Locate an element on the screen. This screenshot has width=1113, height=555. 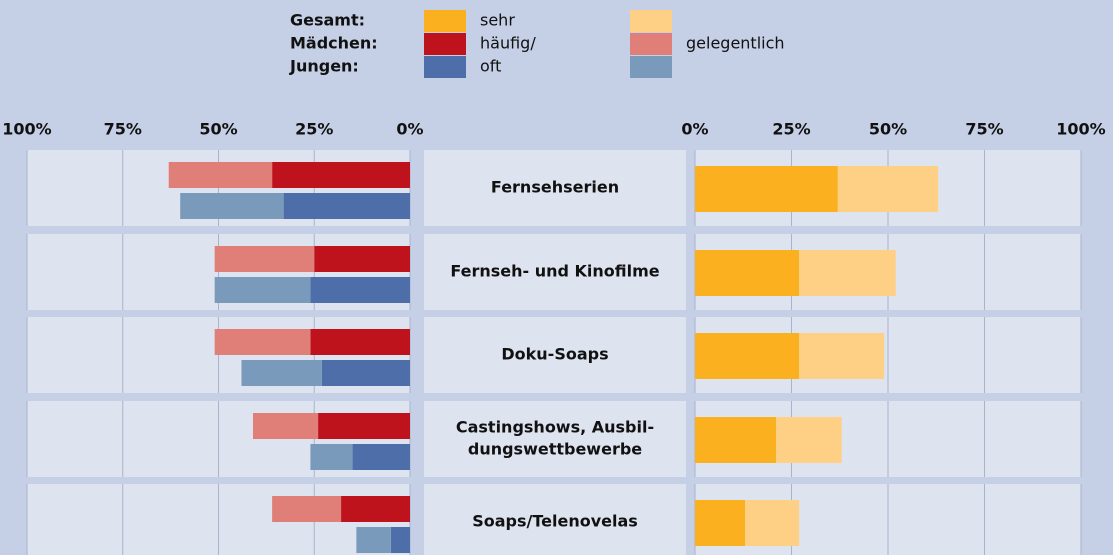
legend-group-label: Jungen: is located at coordinates (324, 66).